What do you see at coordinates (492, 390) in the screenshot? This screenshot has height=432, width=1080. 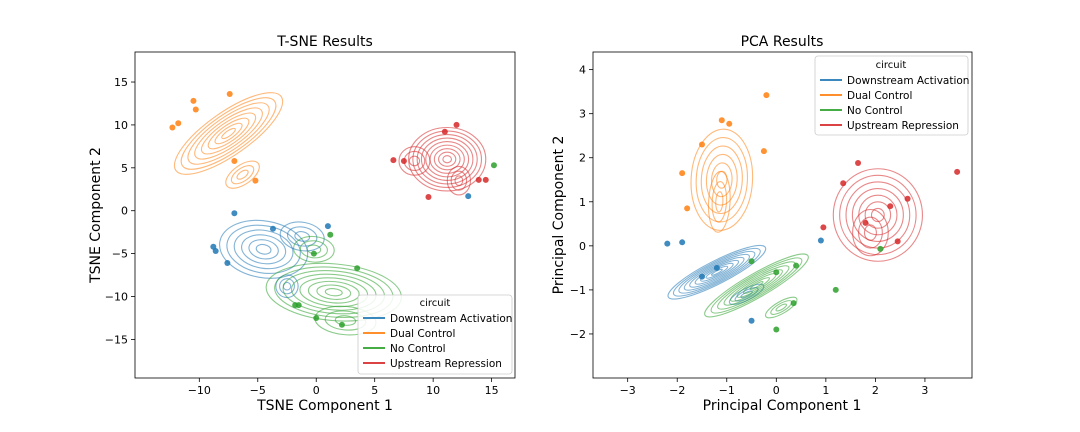 I see `tsne-x-tick-label: 15` at bounding box center [492, 390].